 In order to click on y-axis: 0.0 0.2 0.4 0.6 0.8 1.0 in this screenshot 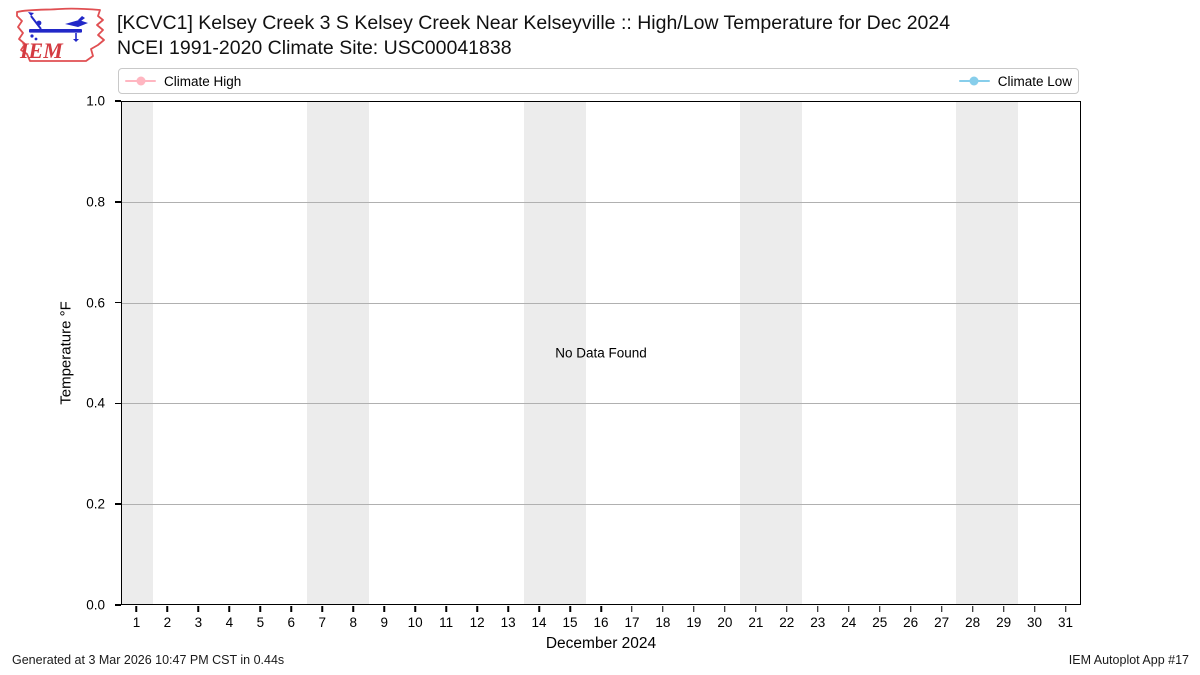, I will do `click(60, 353)`.